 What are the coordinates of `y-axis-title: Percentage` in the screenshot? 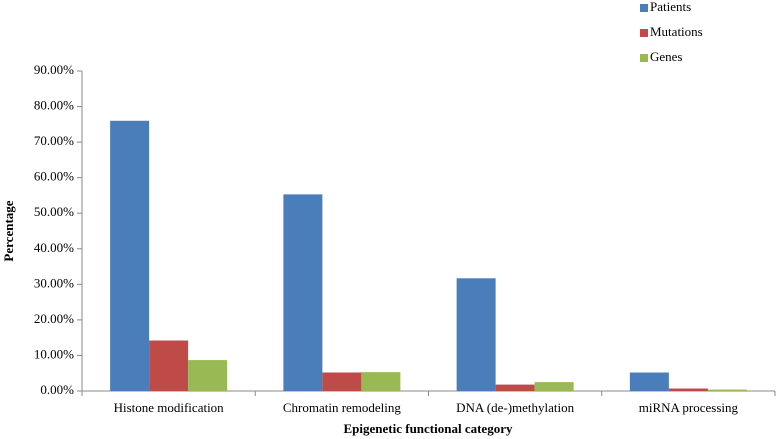 It's located at (8, 230).